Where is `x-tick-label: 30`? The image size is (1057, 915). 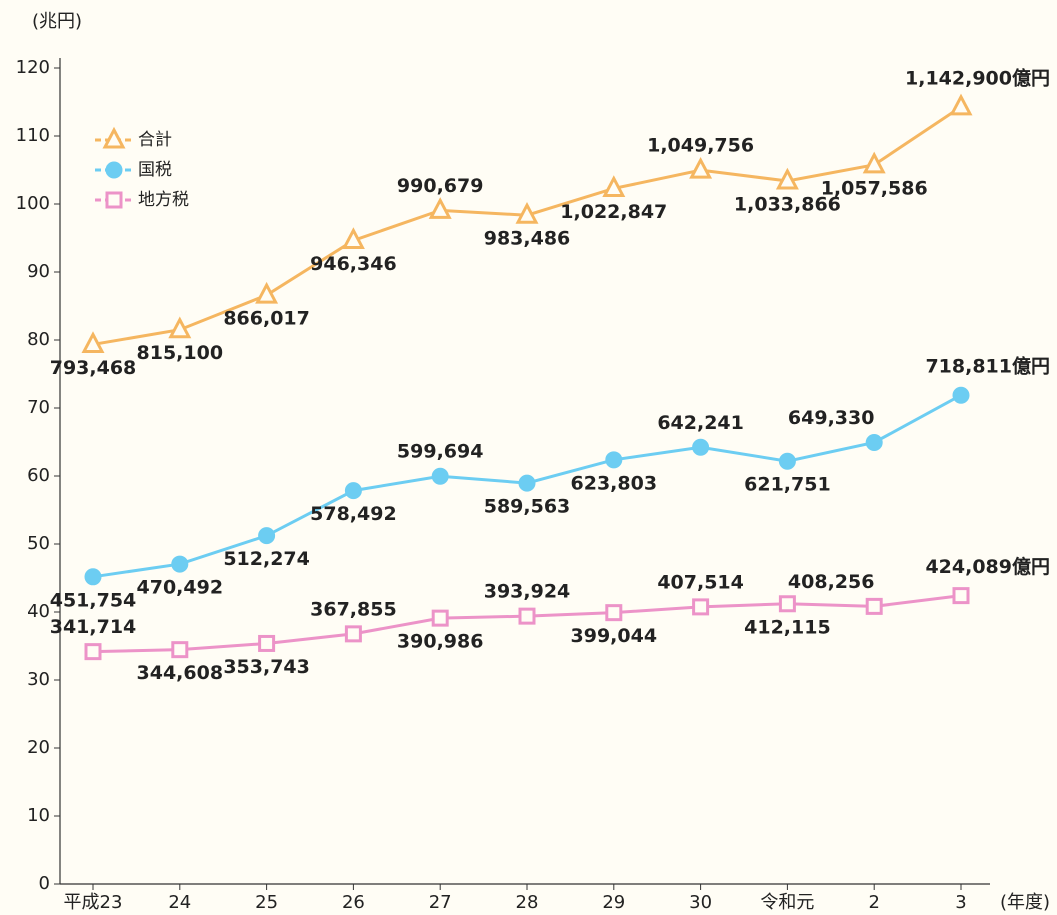
x-tick-label: 30 is located at coordinates (700, 902).